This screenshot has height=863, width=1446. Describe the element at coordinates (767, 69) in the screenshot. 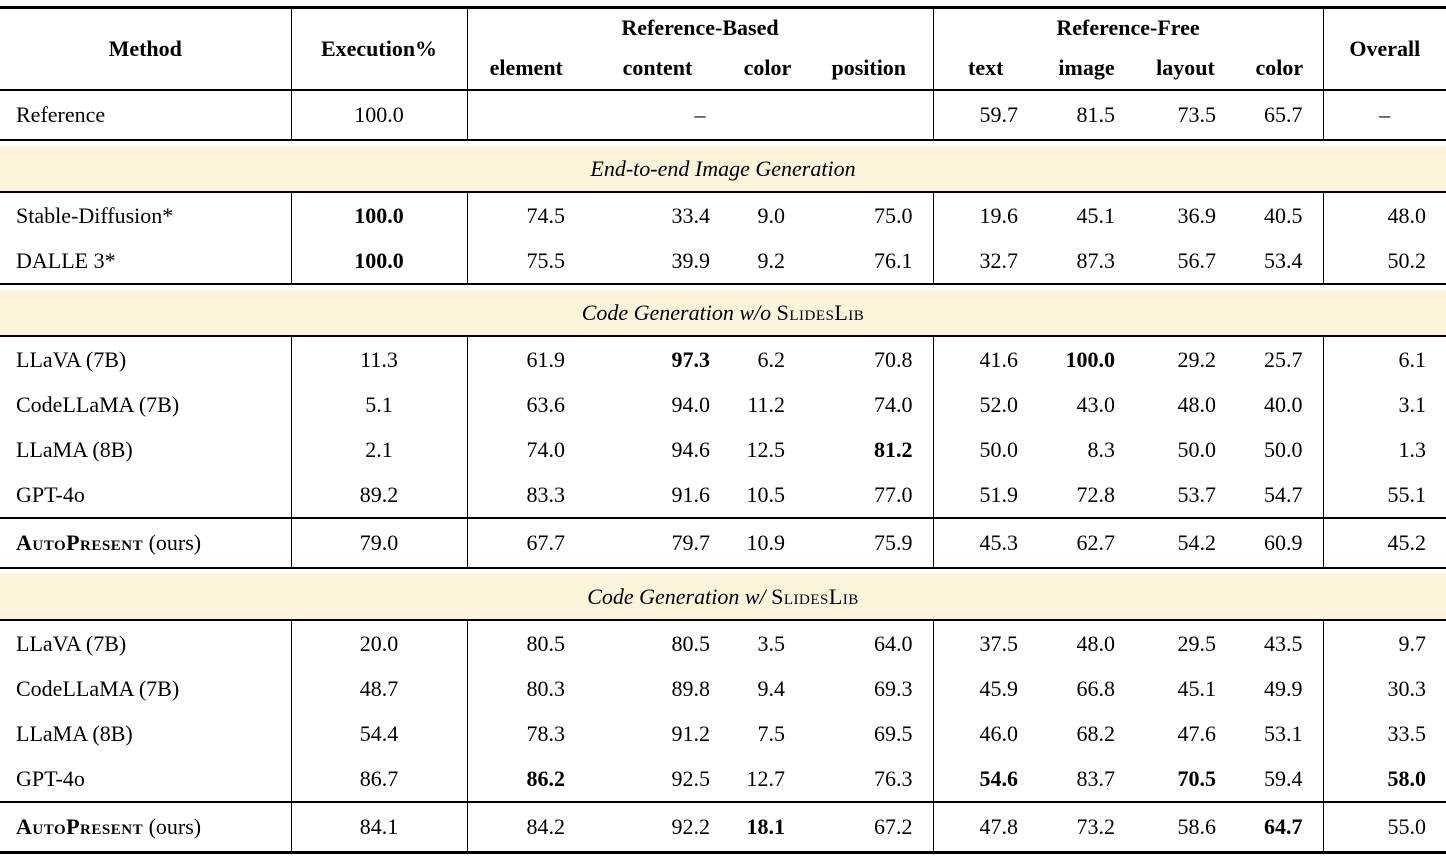

I see `col-header-color: color` at that location.